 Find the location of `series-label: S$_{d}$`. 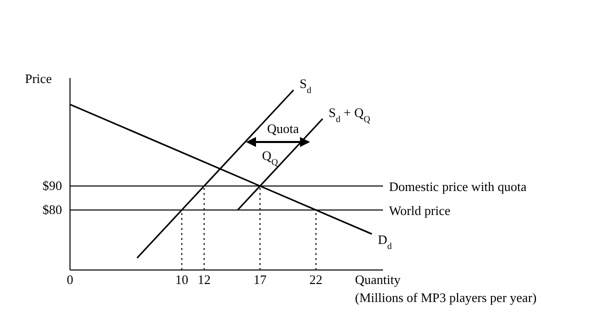

series-label: S$_{d}$ is located at coordinates (306, 85).